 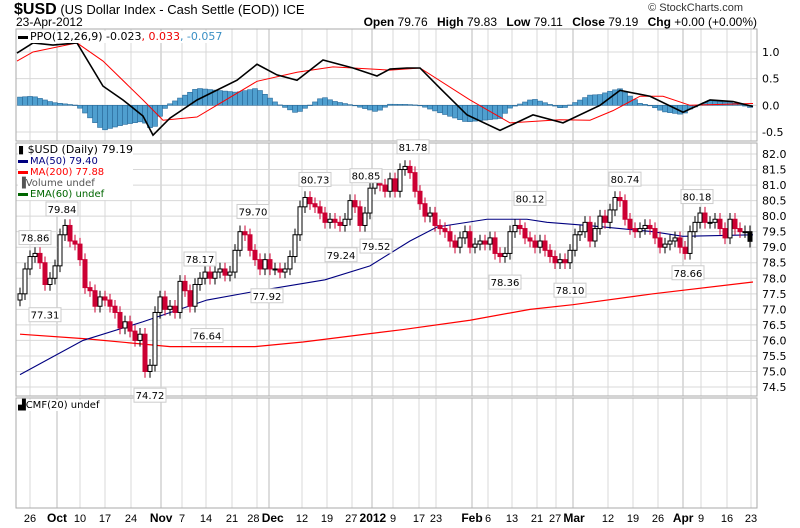 I want to click on xtick-label: Oct, so click(x=57, y=518).